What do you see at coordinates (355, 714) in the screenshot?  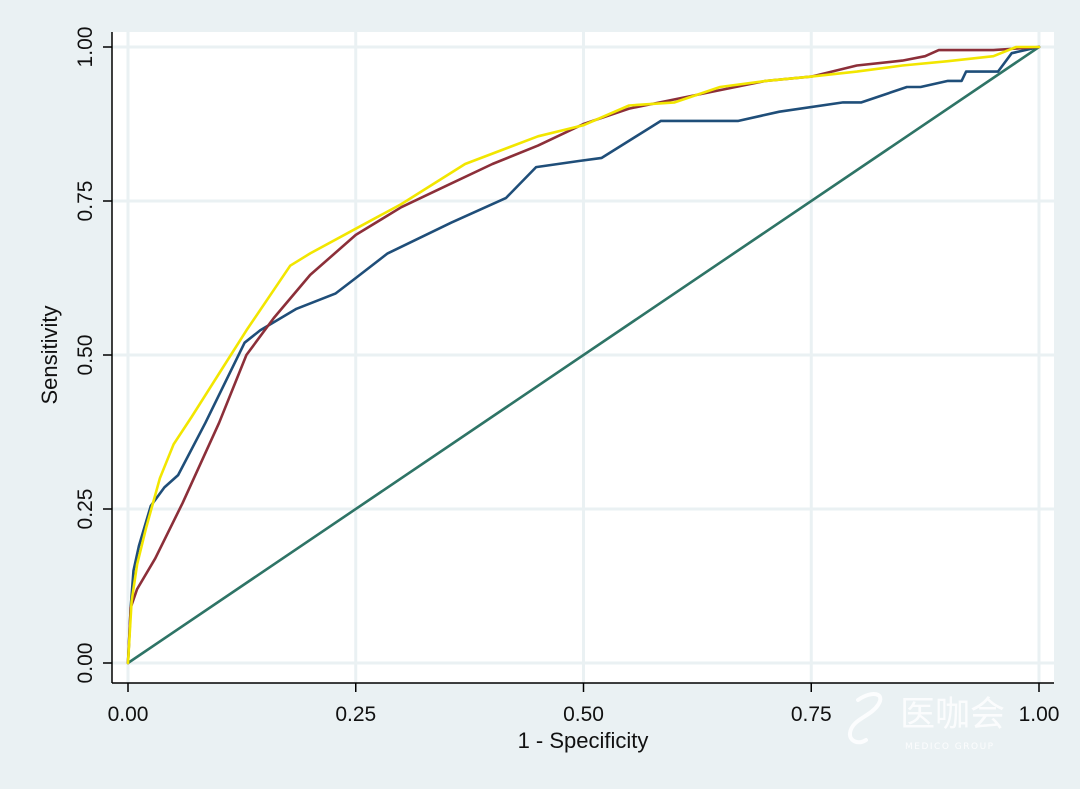 I see `x-tick-label: 0.25` at bounding box center [355, 714].